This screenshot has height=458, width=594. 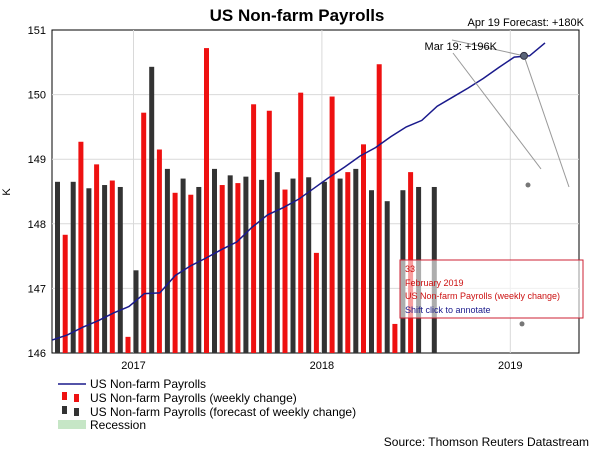 What do you see at coordinates (526, 23) in the screenshot?
I see `annotation-apr-forecast: Apr 19 Forecast: +180K` at bounding box center [526, 23].